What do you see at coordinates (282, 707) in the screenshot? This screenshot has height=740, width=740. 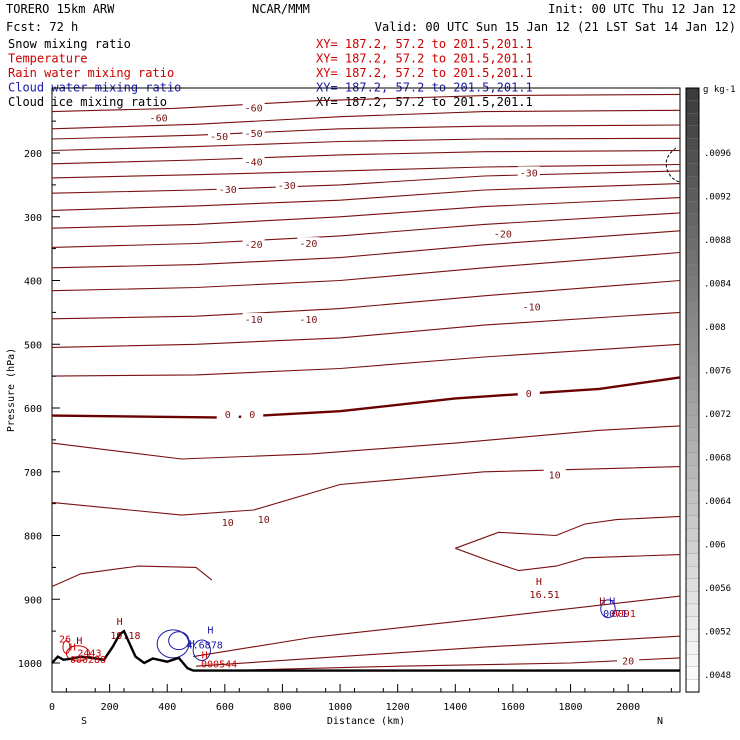 I see `x-tick-label: 800` at bounding box center [282, 707].